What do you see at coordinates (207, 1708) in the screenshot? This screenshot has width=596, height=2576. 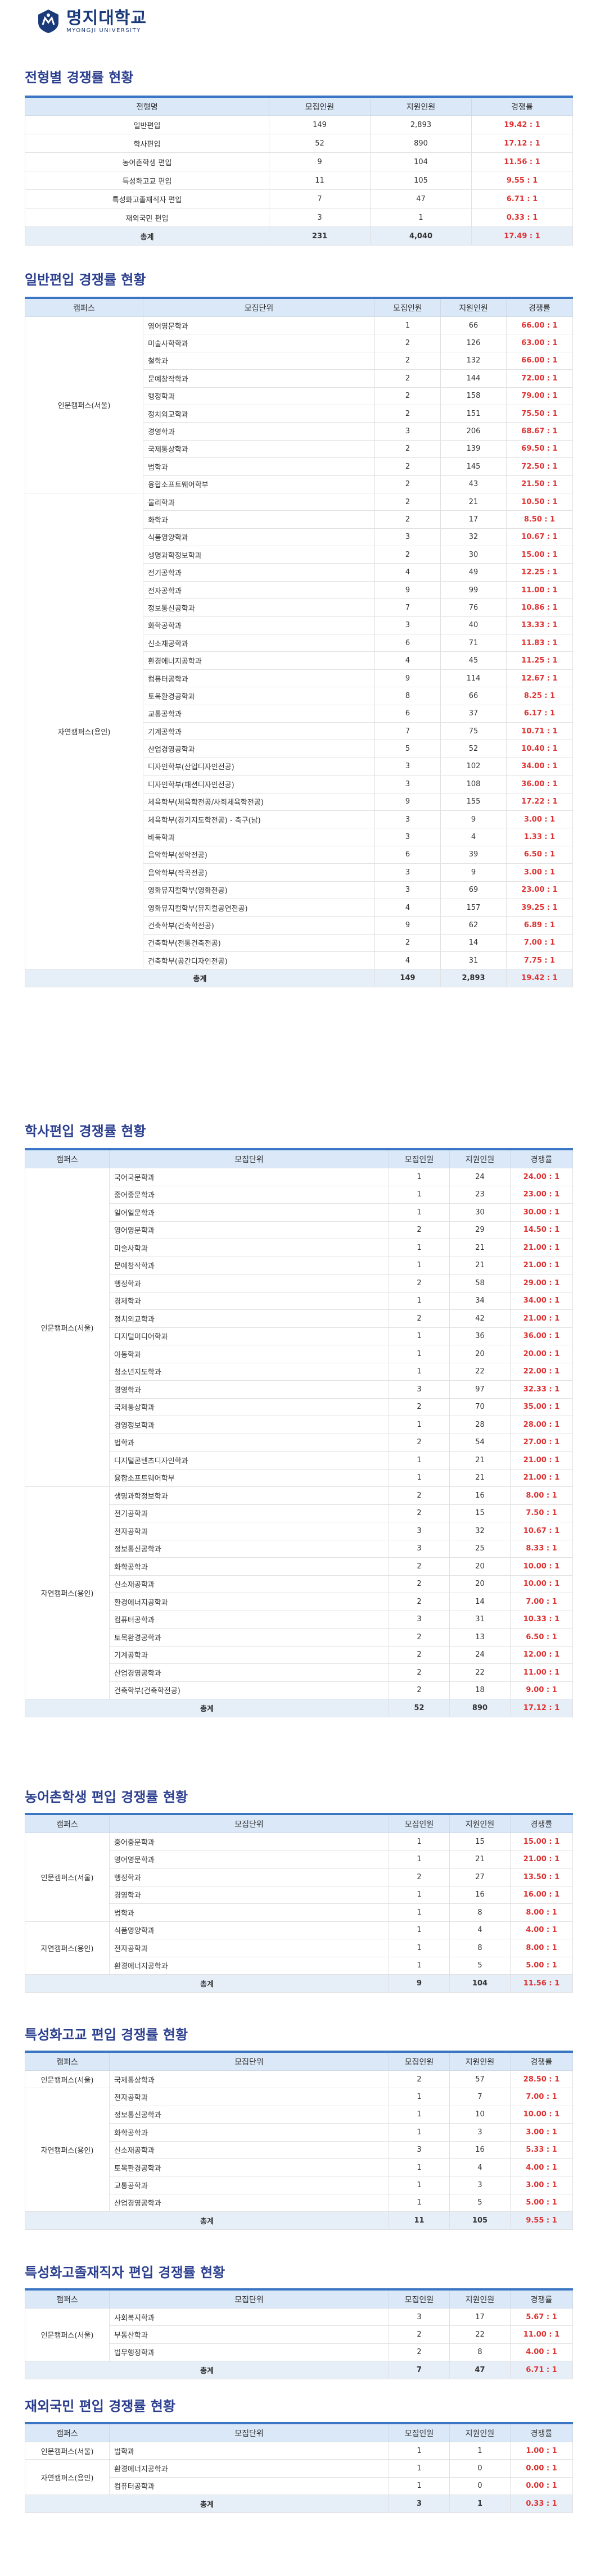 I see `total-label: 총계` at bounding box center [207, 1708].